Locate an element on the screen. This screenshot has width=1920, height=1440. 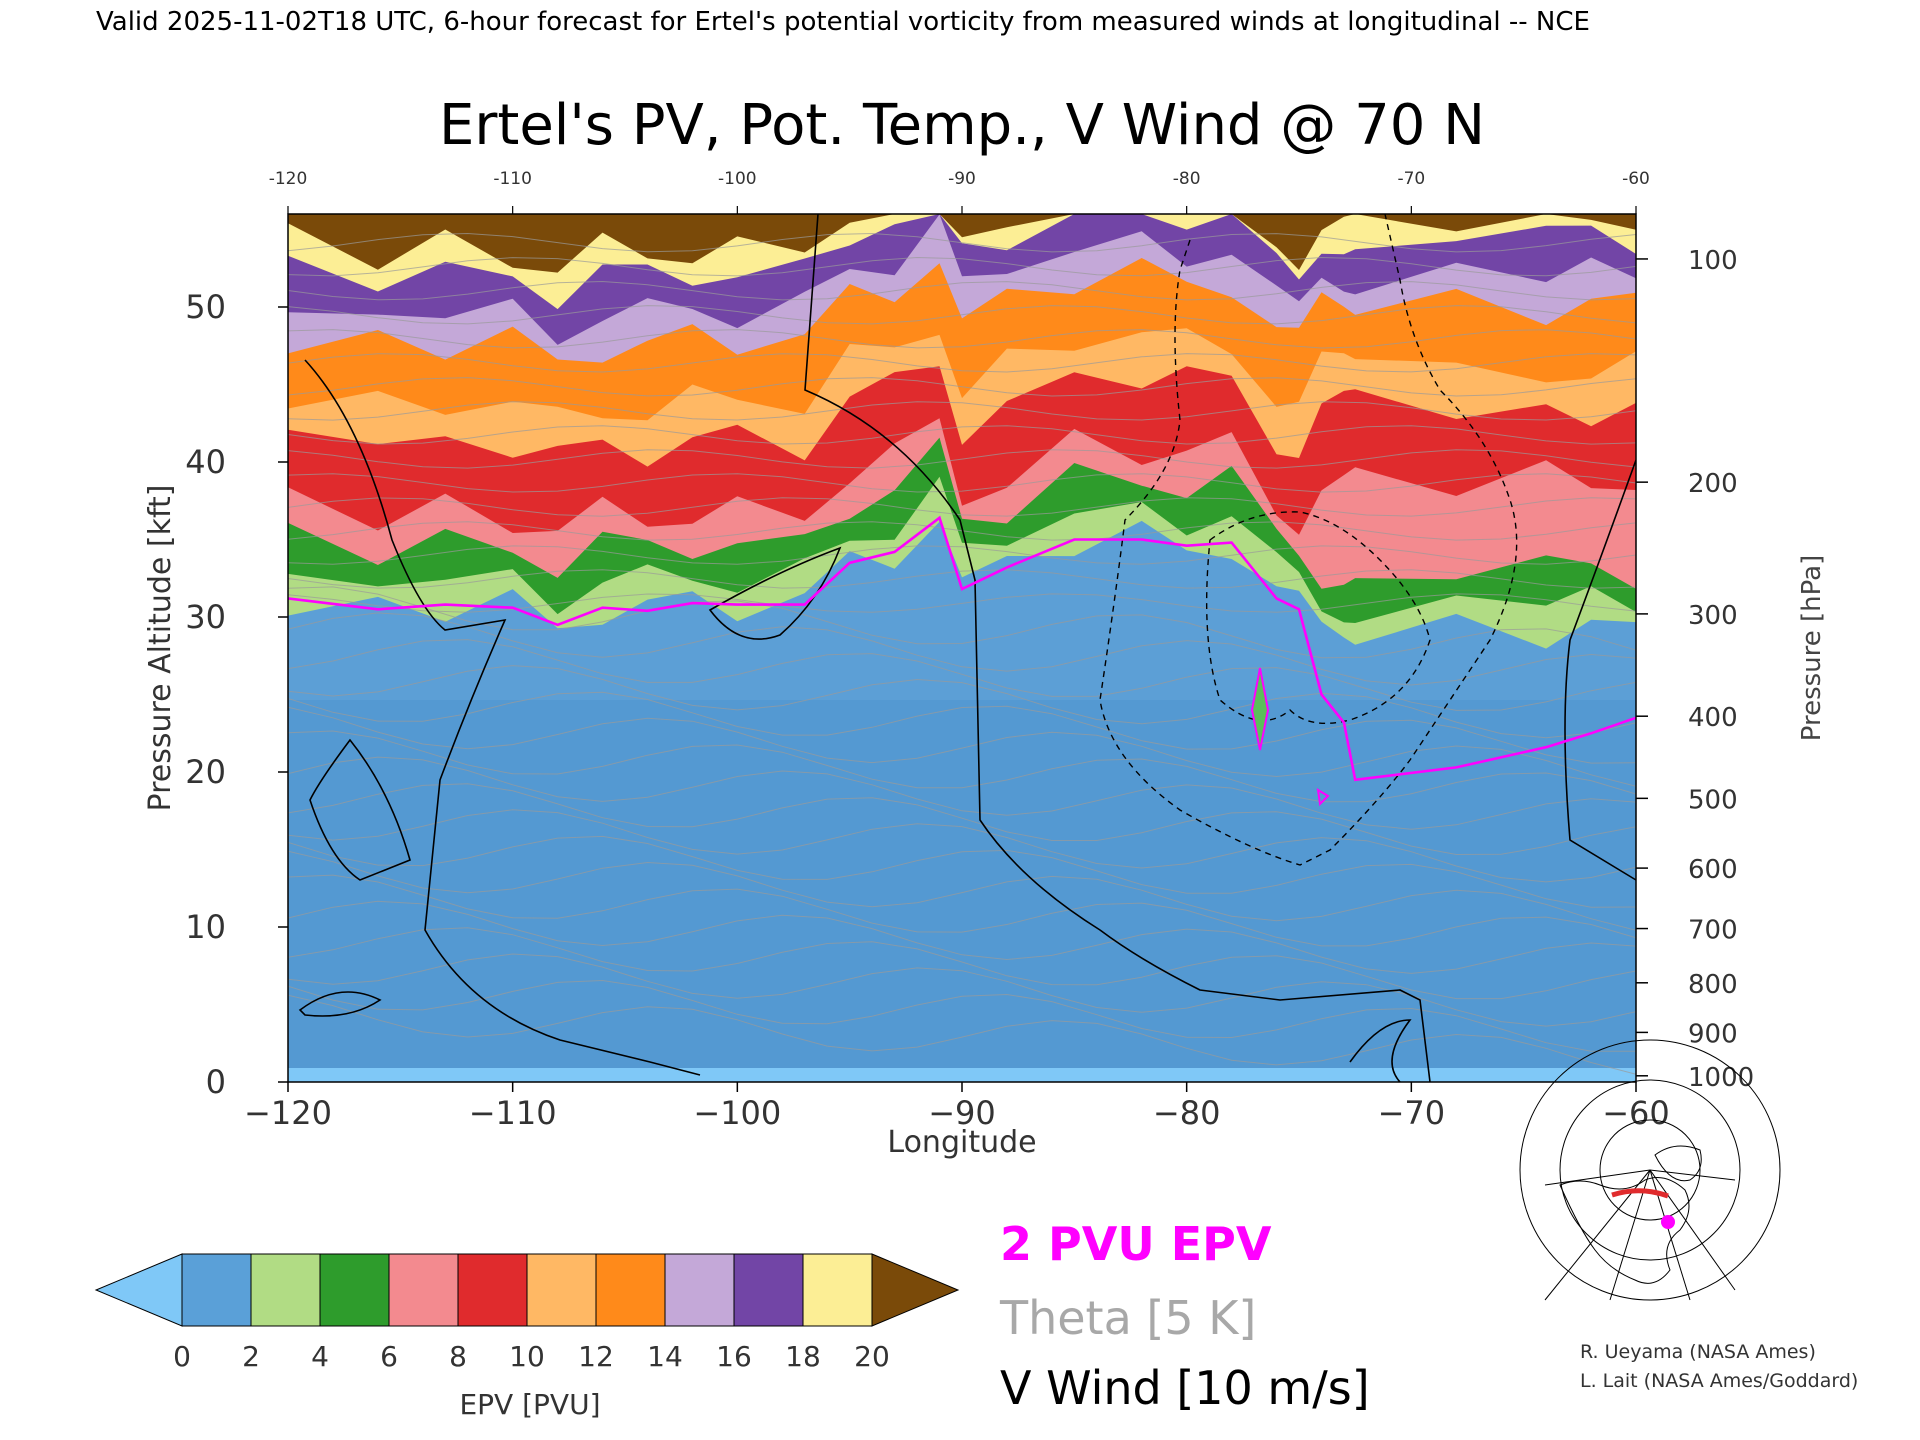
colorbar-tick-label: 2 is located at coordinates (251, 1356).